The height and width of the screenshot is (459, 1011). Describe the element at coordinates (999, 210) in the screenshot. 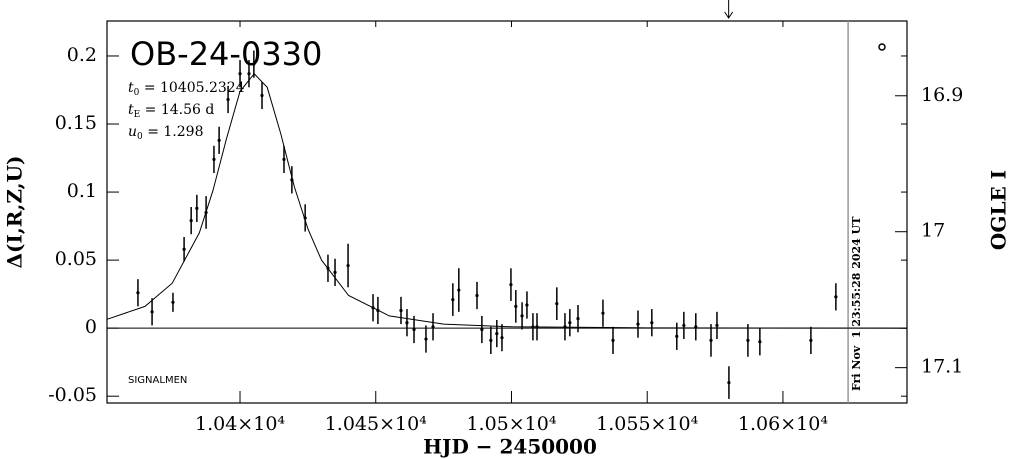

I see `y2-axis-label: OGLE I` at that location.